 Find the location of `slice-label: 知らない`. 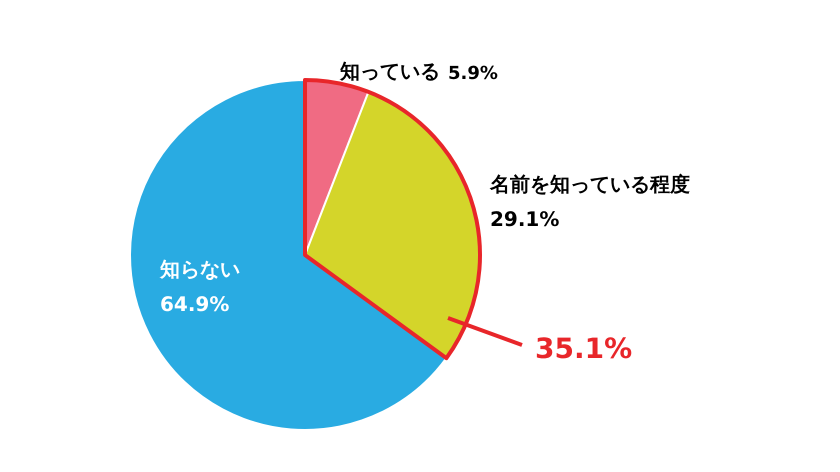

slice-label: 知らない is located at coordinates (199, 269).